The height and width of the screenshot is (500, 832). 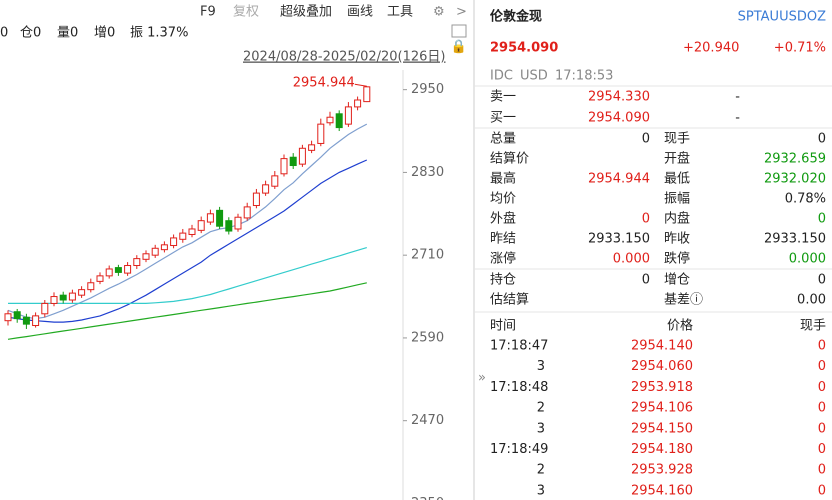 I want to click on stat-label: 总量, so click(x=503, y=139).